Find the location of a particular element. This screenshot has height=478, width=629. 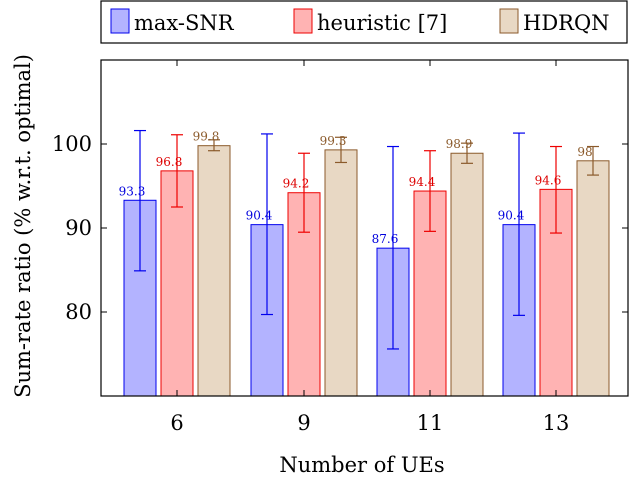

data-label-1-3: 94.6 is located at coordinates (548, 180).